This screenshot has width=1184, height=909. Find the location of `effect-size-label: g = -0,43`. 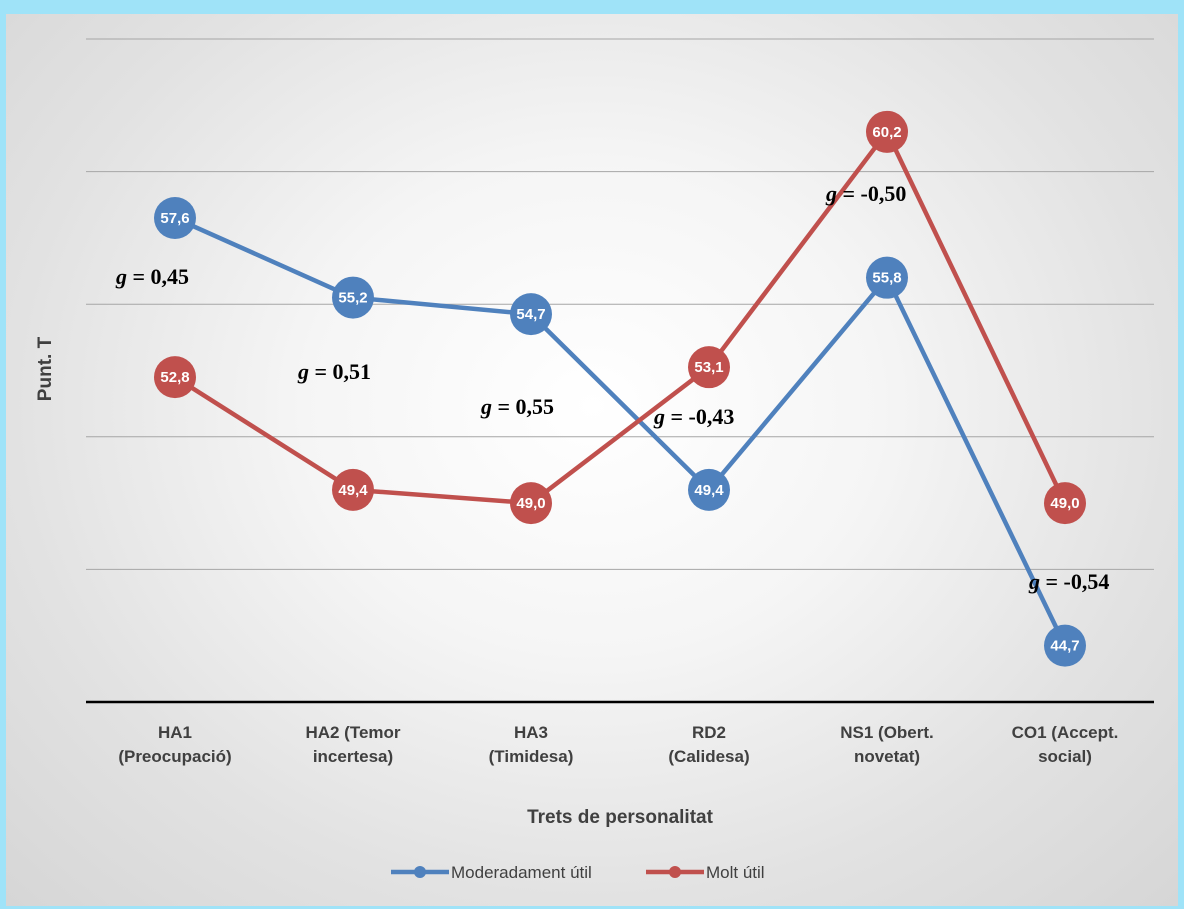

effect-size-label: g = -0,43 is located at coordinates (693, 416).